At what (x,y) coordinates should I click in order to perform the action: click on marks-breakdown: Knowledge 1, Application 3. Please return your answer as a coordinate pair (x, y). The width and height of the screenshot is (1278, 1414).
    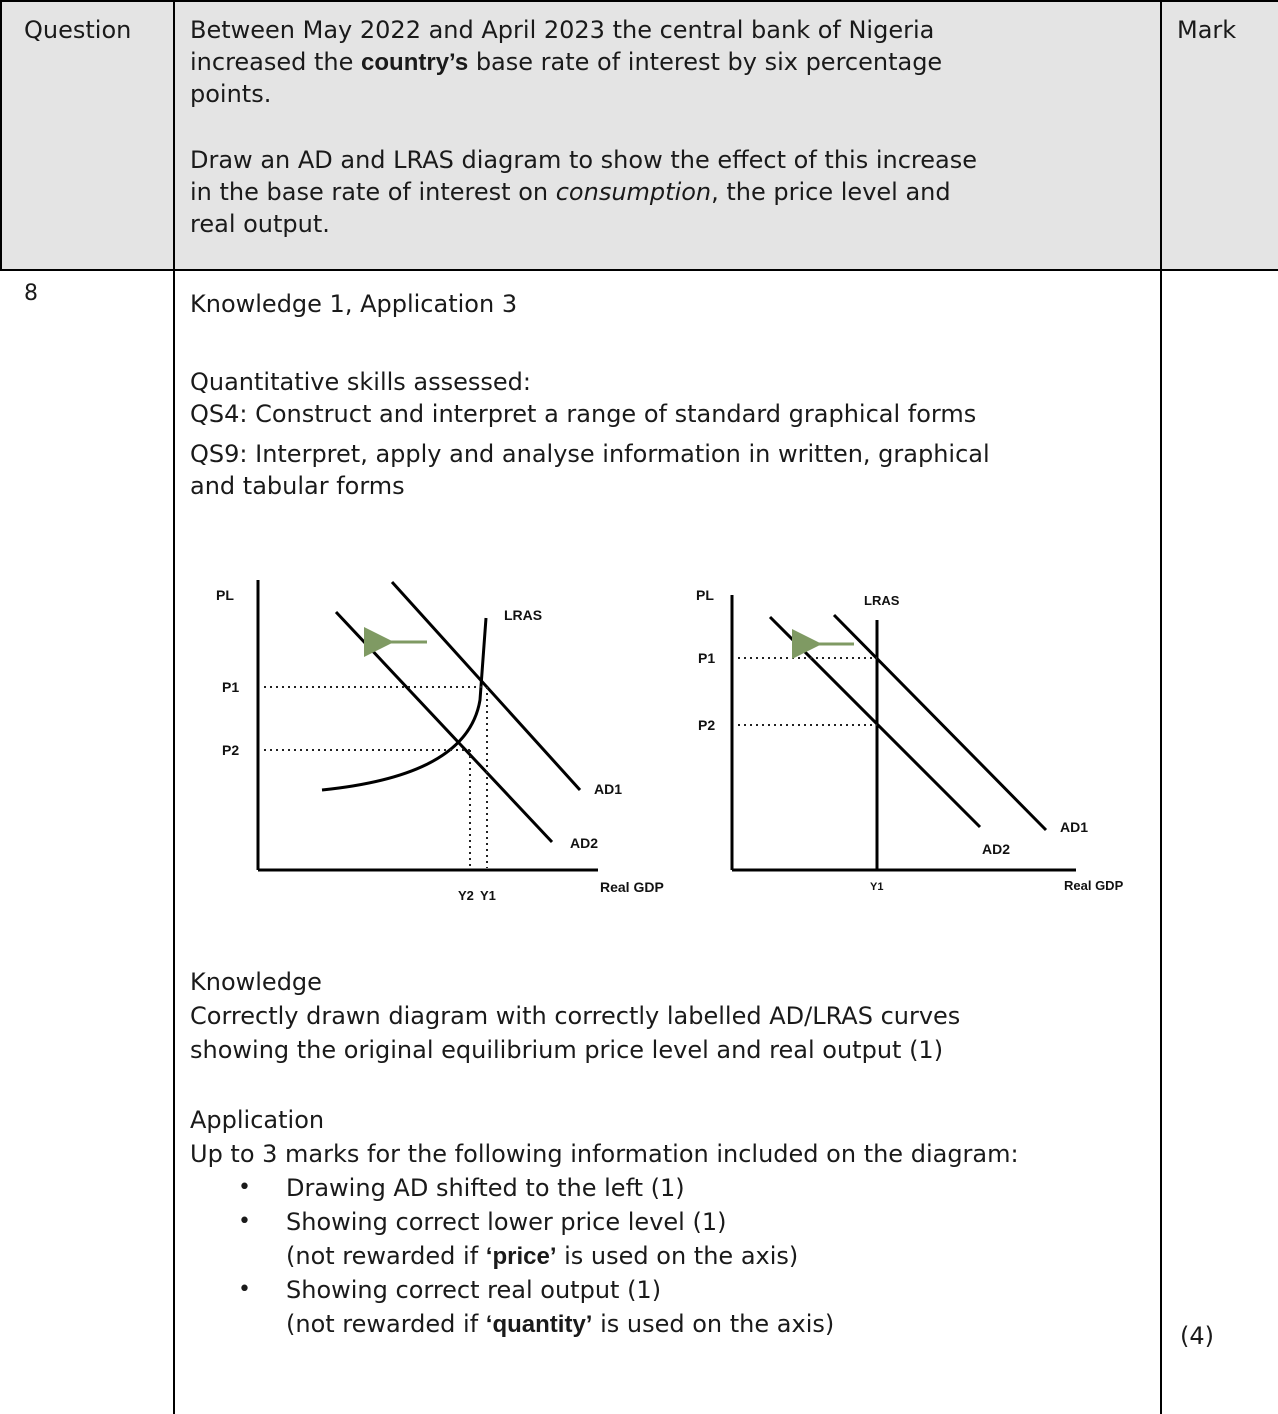
    Looking at the image, I should click on (354, 304).